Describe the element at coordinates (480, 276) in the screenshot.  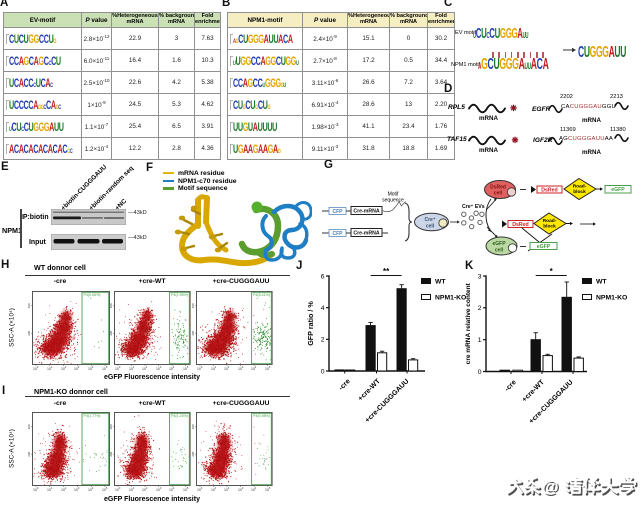
I see `svg-text: 3` at that location.